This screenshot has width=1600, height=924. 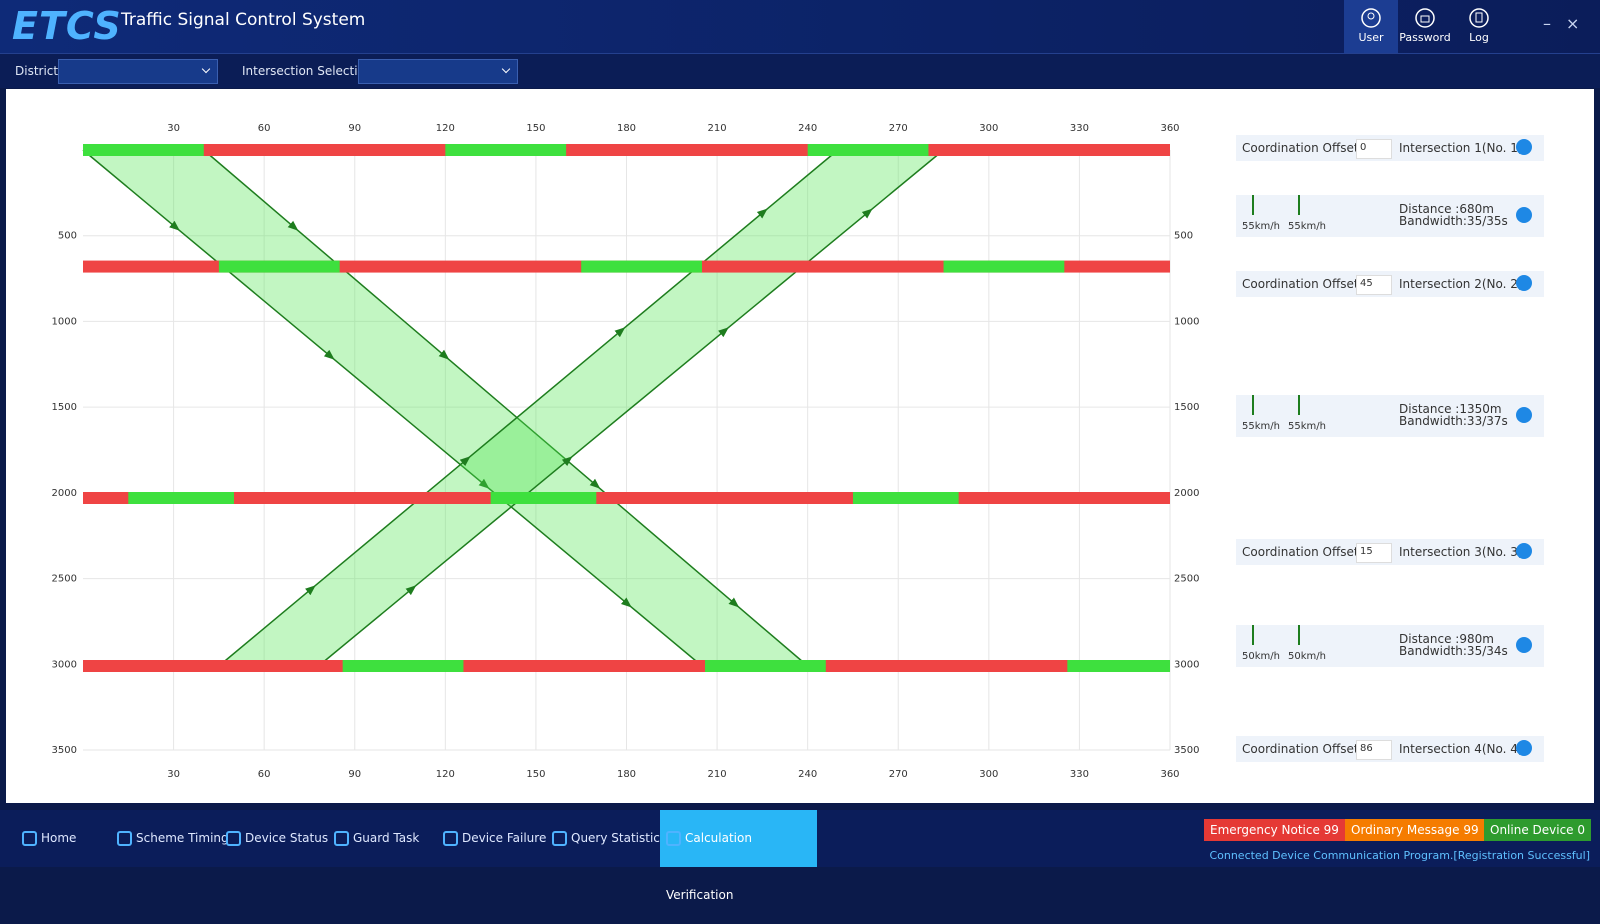 What do you see at coordinates (1425, 37) in the screenshot?
I see `button-label: Password` at bounding box center [1425, 37].